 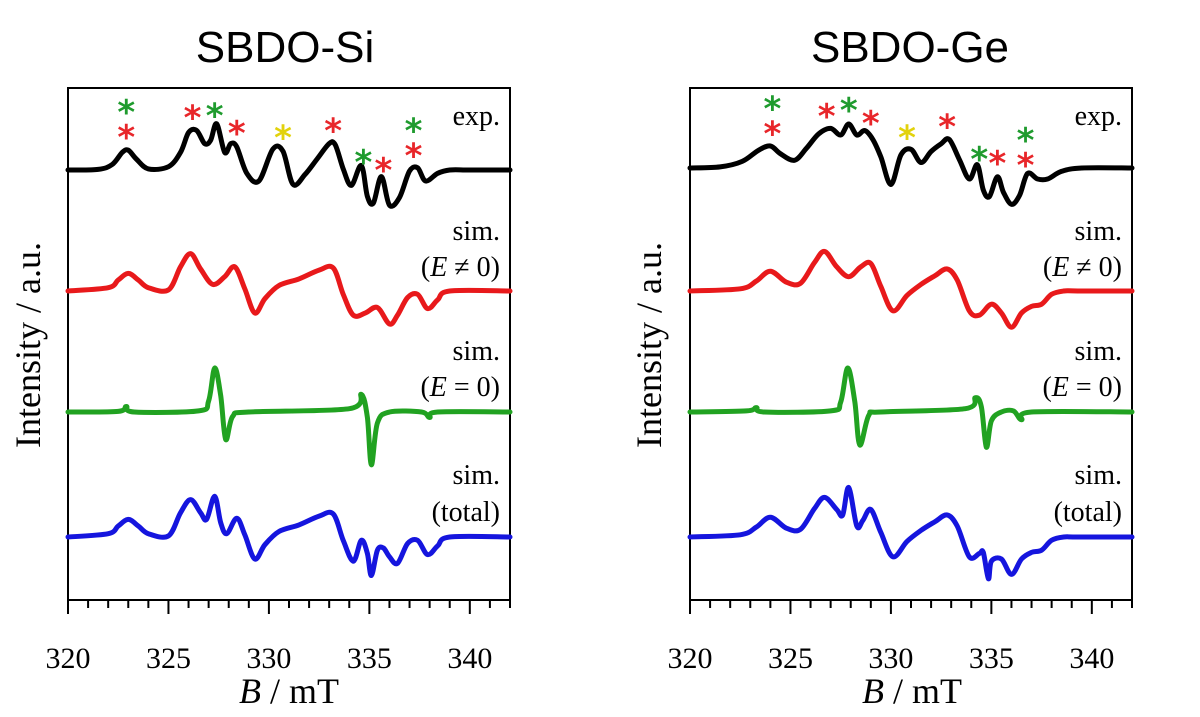 I want to click on x-axis-label-si: B / mT, so click(x=289, y=691).